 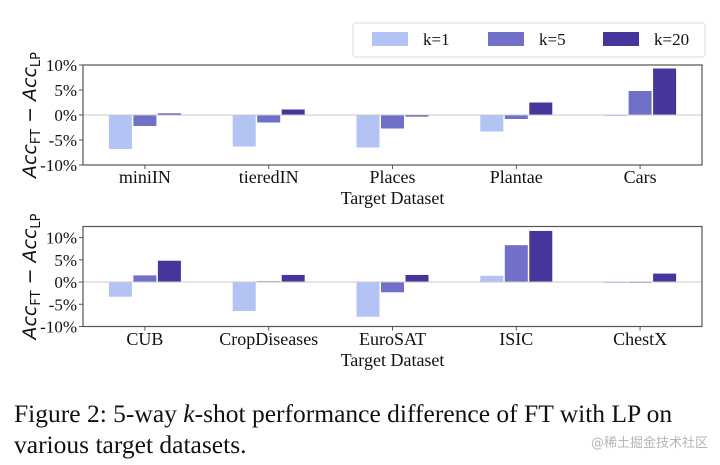 I want to click on bar-miniIN-k1, so click(x=120, y=132).